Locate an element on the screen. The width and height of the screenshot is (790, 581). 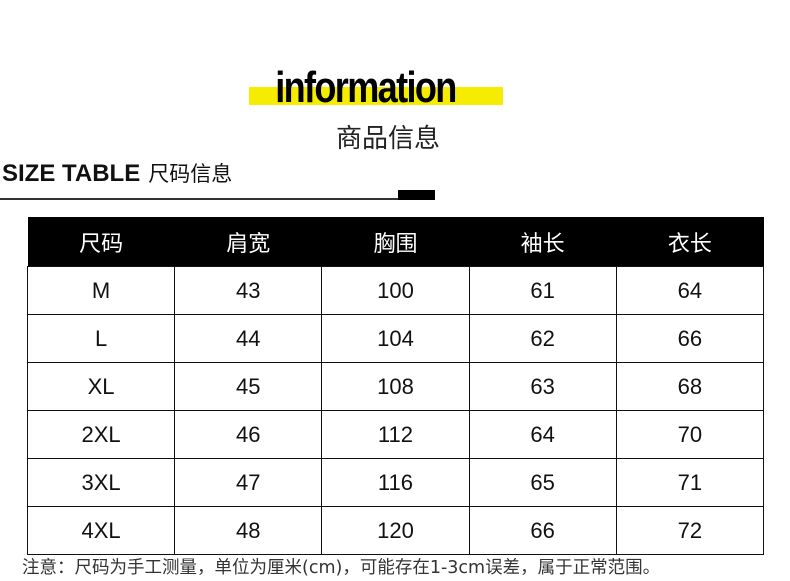
page-subtitle: 商品信息 is located at coordinates (387, 139).